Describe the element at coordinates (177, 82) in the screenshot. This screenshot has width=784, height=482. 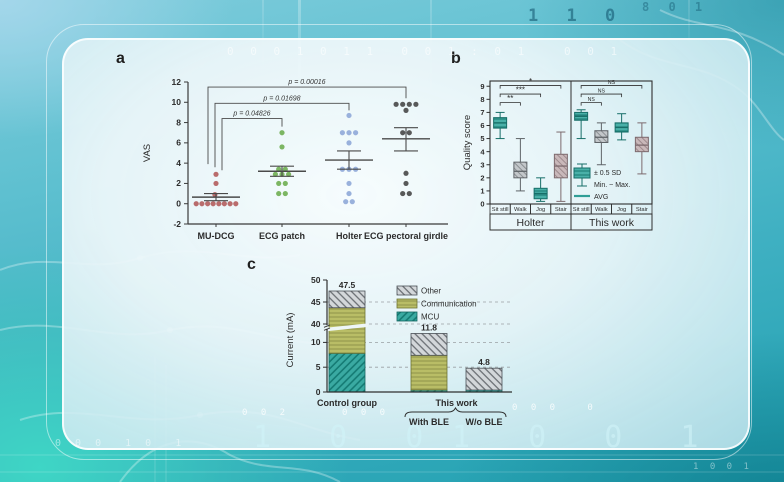
I see `y-tick-label: 12` at that location.